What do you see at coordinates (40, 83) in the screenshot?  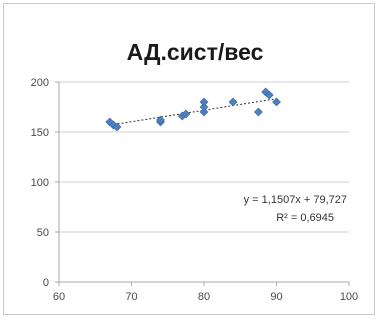 I see `y-tick-label: 200` at bounding box center [40, 83].